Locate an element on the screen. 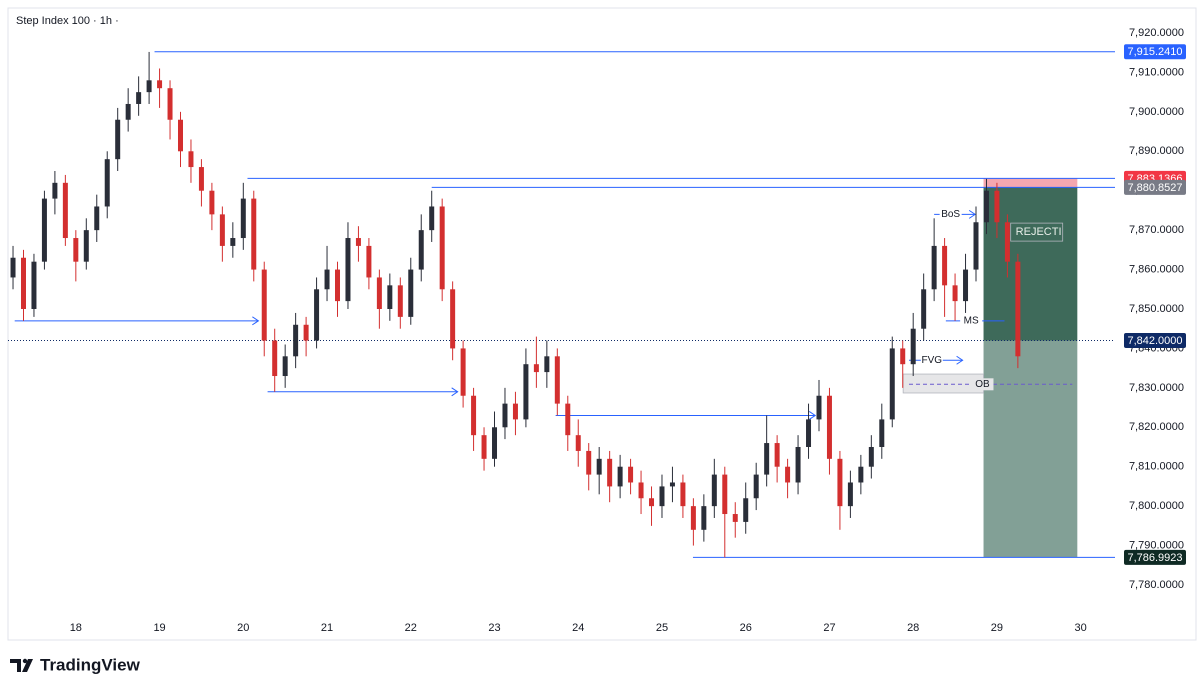 Image resolution: width=1200 pixels, height=697 pixels. price-tag-text: 7,915.2410 is located at coordinates (1154, 52).